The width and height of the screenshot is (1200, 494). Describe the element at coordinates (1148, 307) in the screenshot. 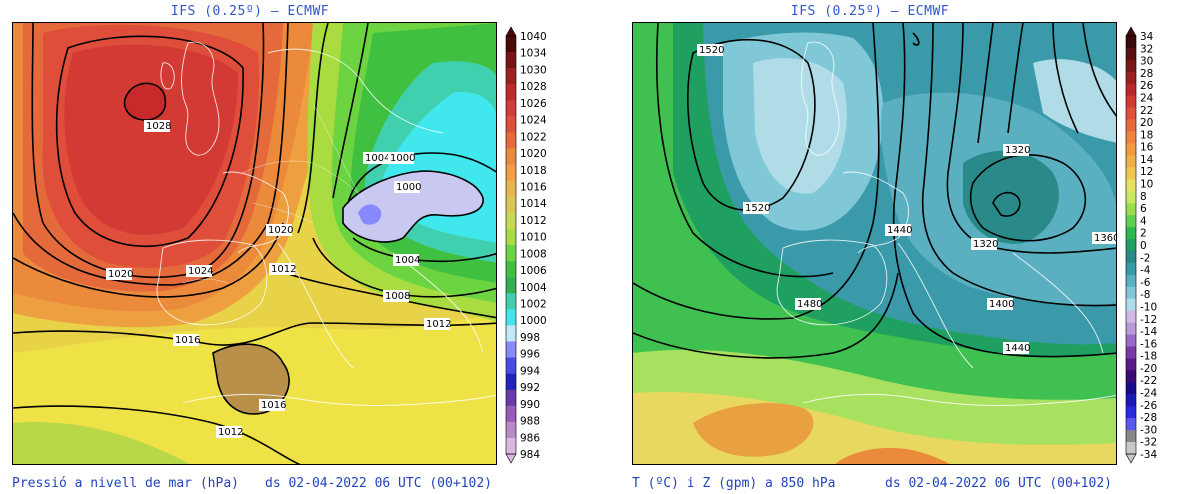

I see `colorbar-label: -10` at that location.